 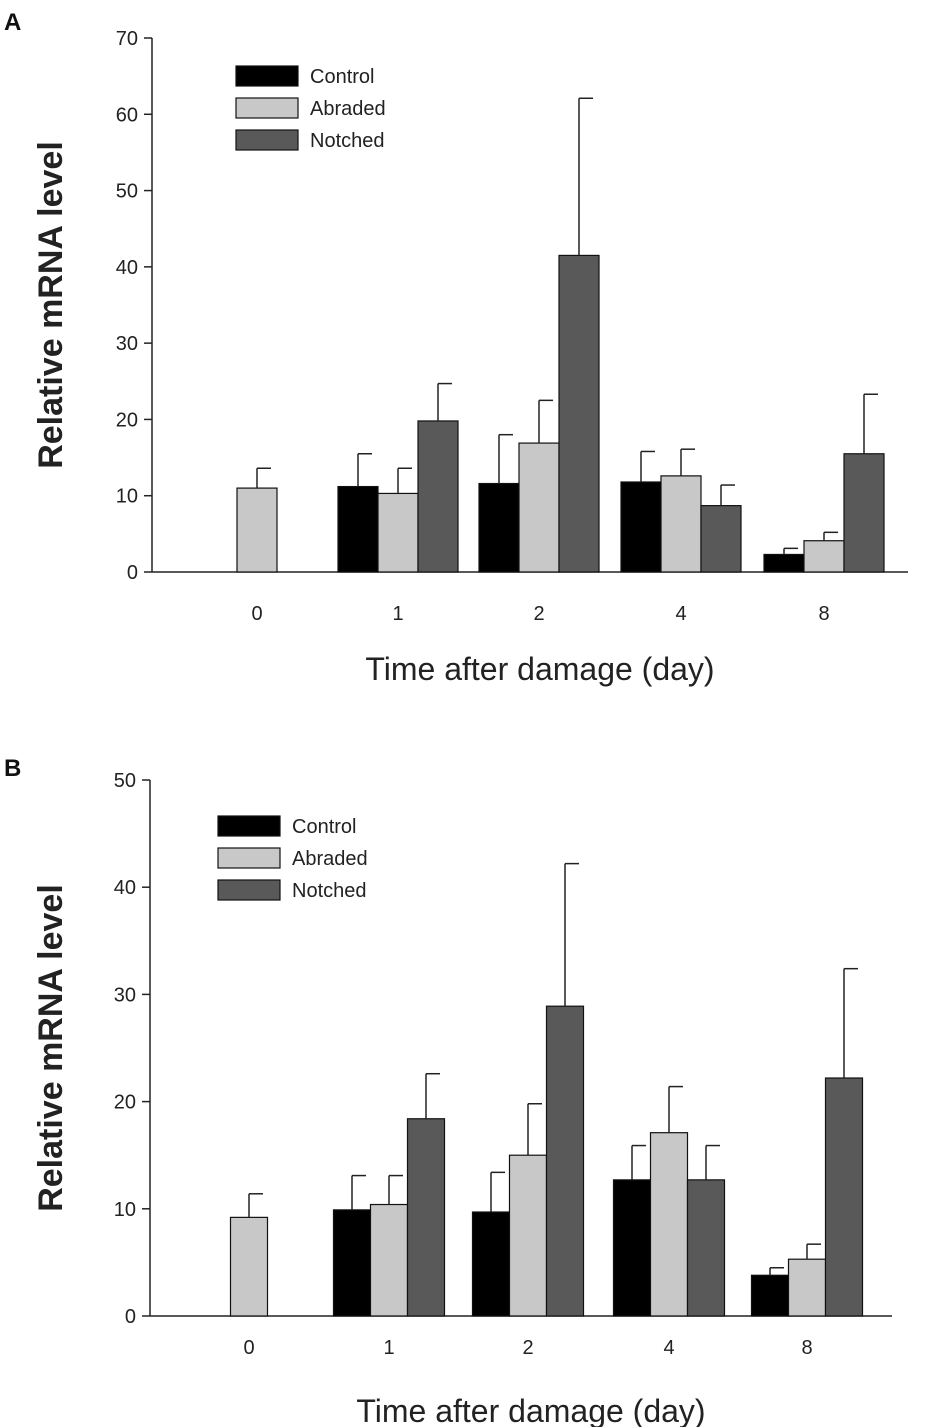 What do you see at coordinates (397, 614) in the screenshot?
I see `a-x-tick-label: 1` at bounding box center [397, 614].